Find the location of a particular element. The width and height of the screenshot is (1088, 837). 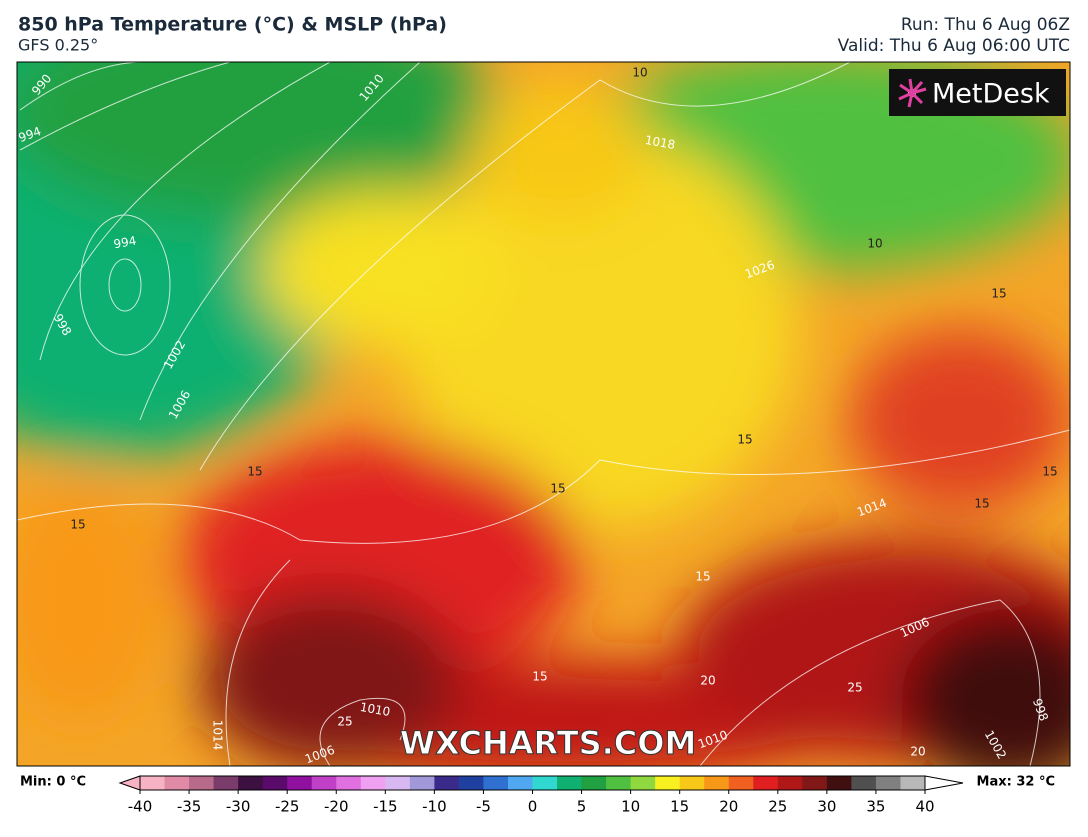

colorbar-arrow-right is located at coordinates (944, 783).